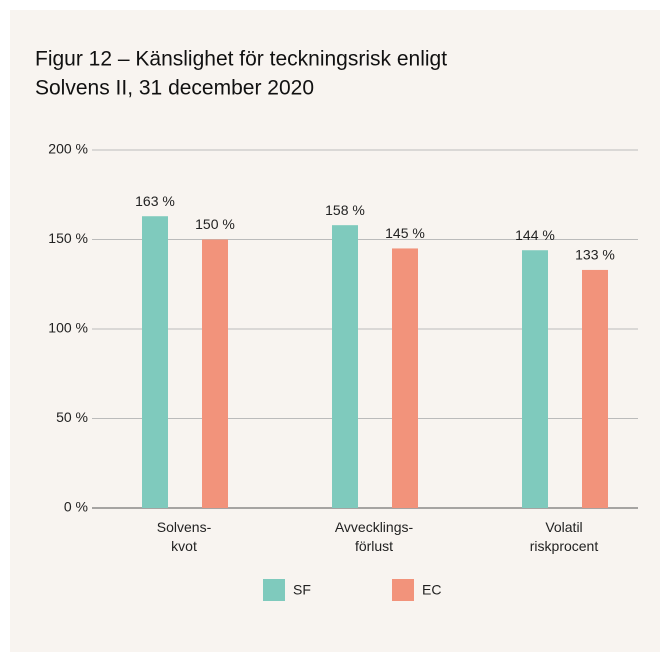  What do you see at coordinates (155, 201) in the screenshot?
I see `value-label: 163 %` at bounding box center [155, 201].